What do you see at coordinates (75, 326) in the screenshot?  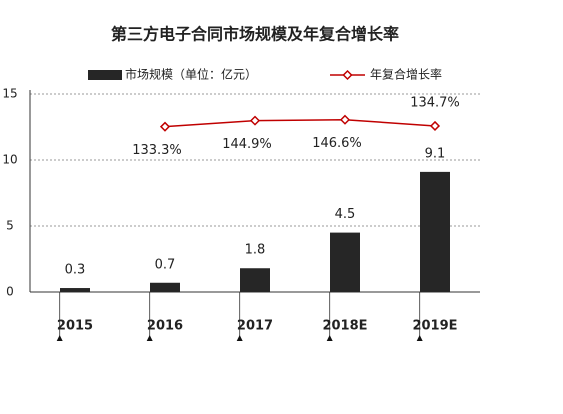 I see `x-tick-label: 2015` at bounding box center [75, 326].